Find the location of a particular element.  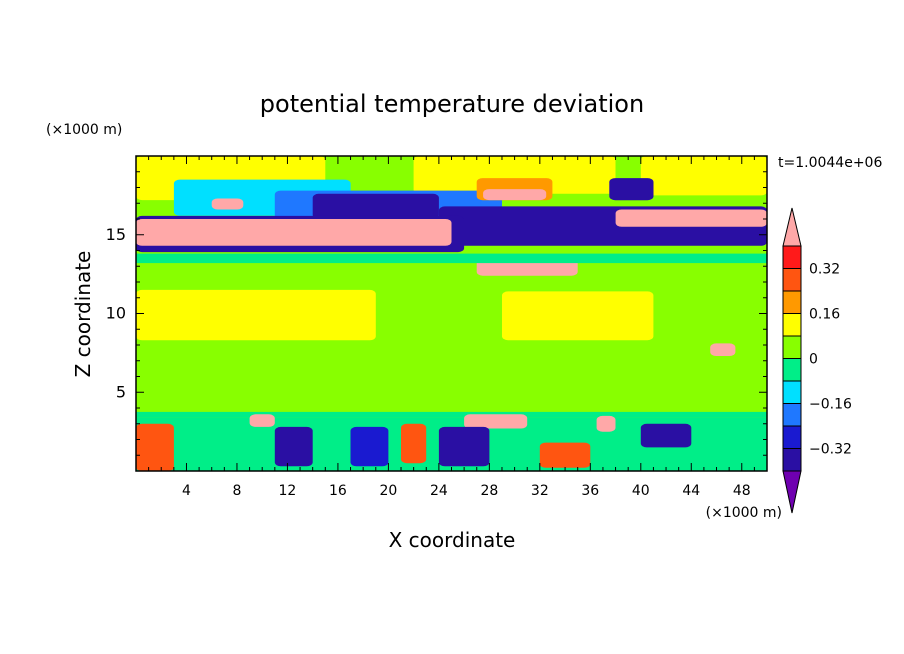

x-tick-label: 16 is located at coordinates (338, 491).